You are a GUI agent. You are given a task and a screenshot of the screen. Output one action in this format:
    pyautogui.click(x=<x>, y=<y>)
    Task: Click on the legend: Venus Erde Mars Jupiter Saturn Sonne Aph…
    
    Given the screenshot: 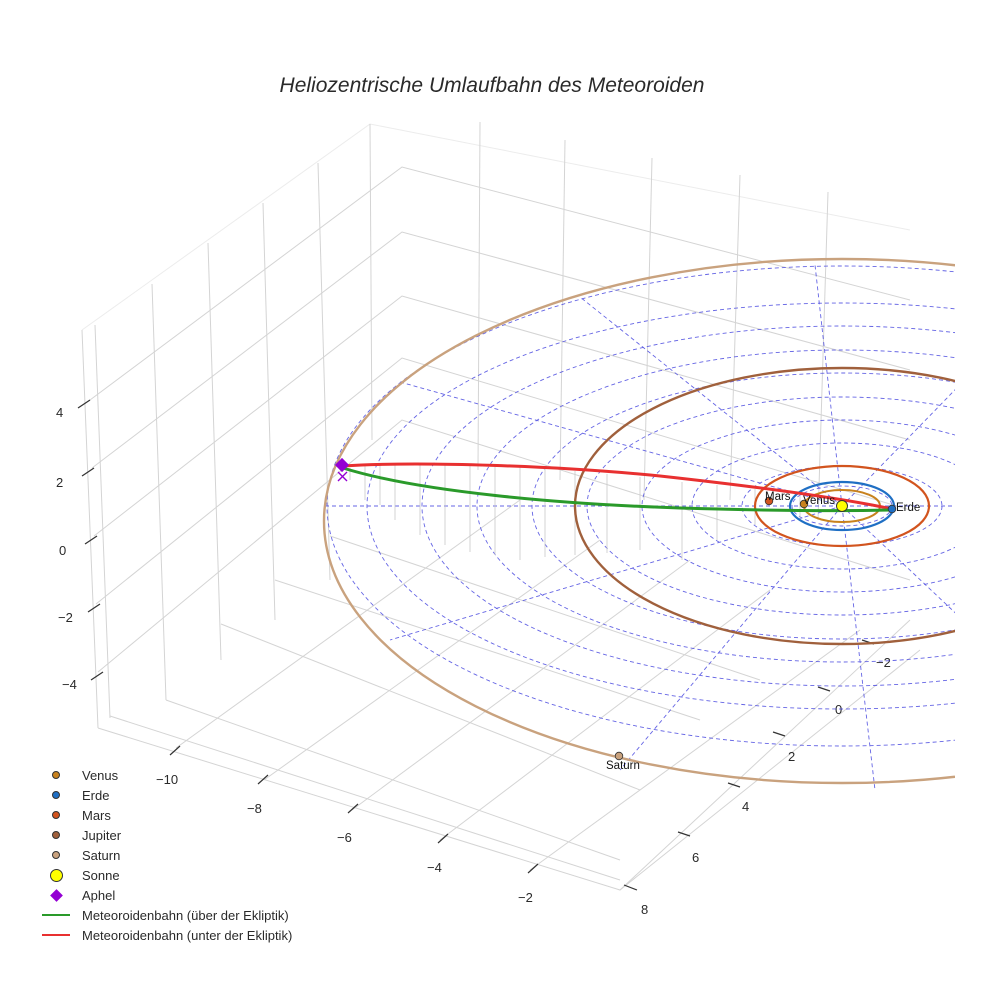 What is the action you would take?
    pyautogui.click(x=166, y=855)
    